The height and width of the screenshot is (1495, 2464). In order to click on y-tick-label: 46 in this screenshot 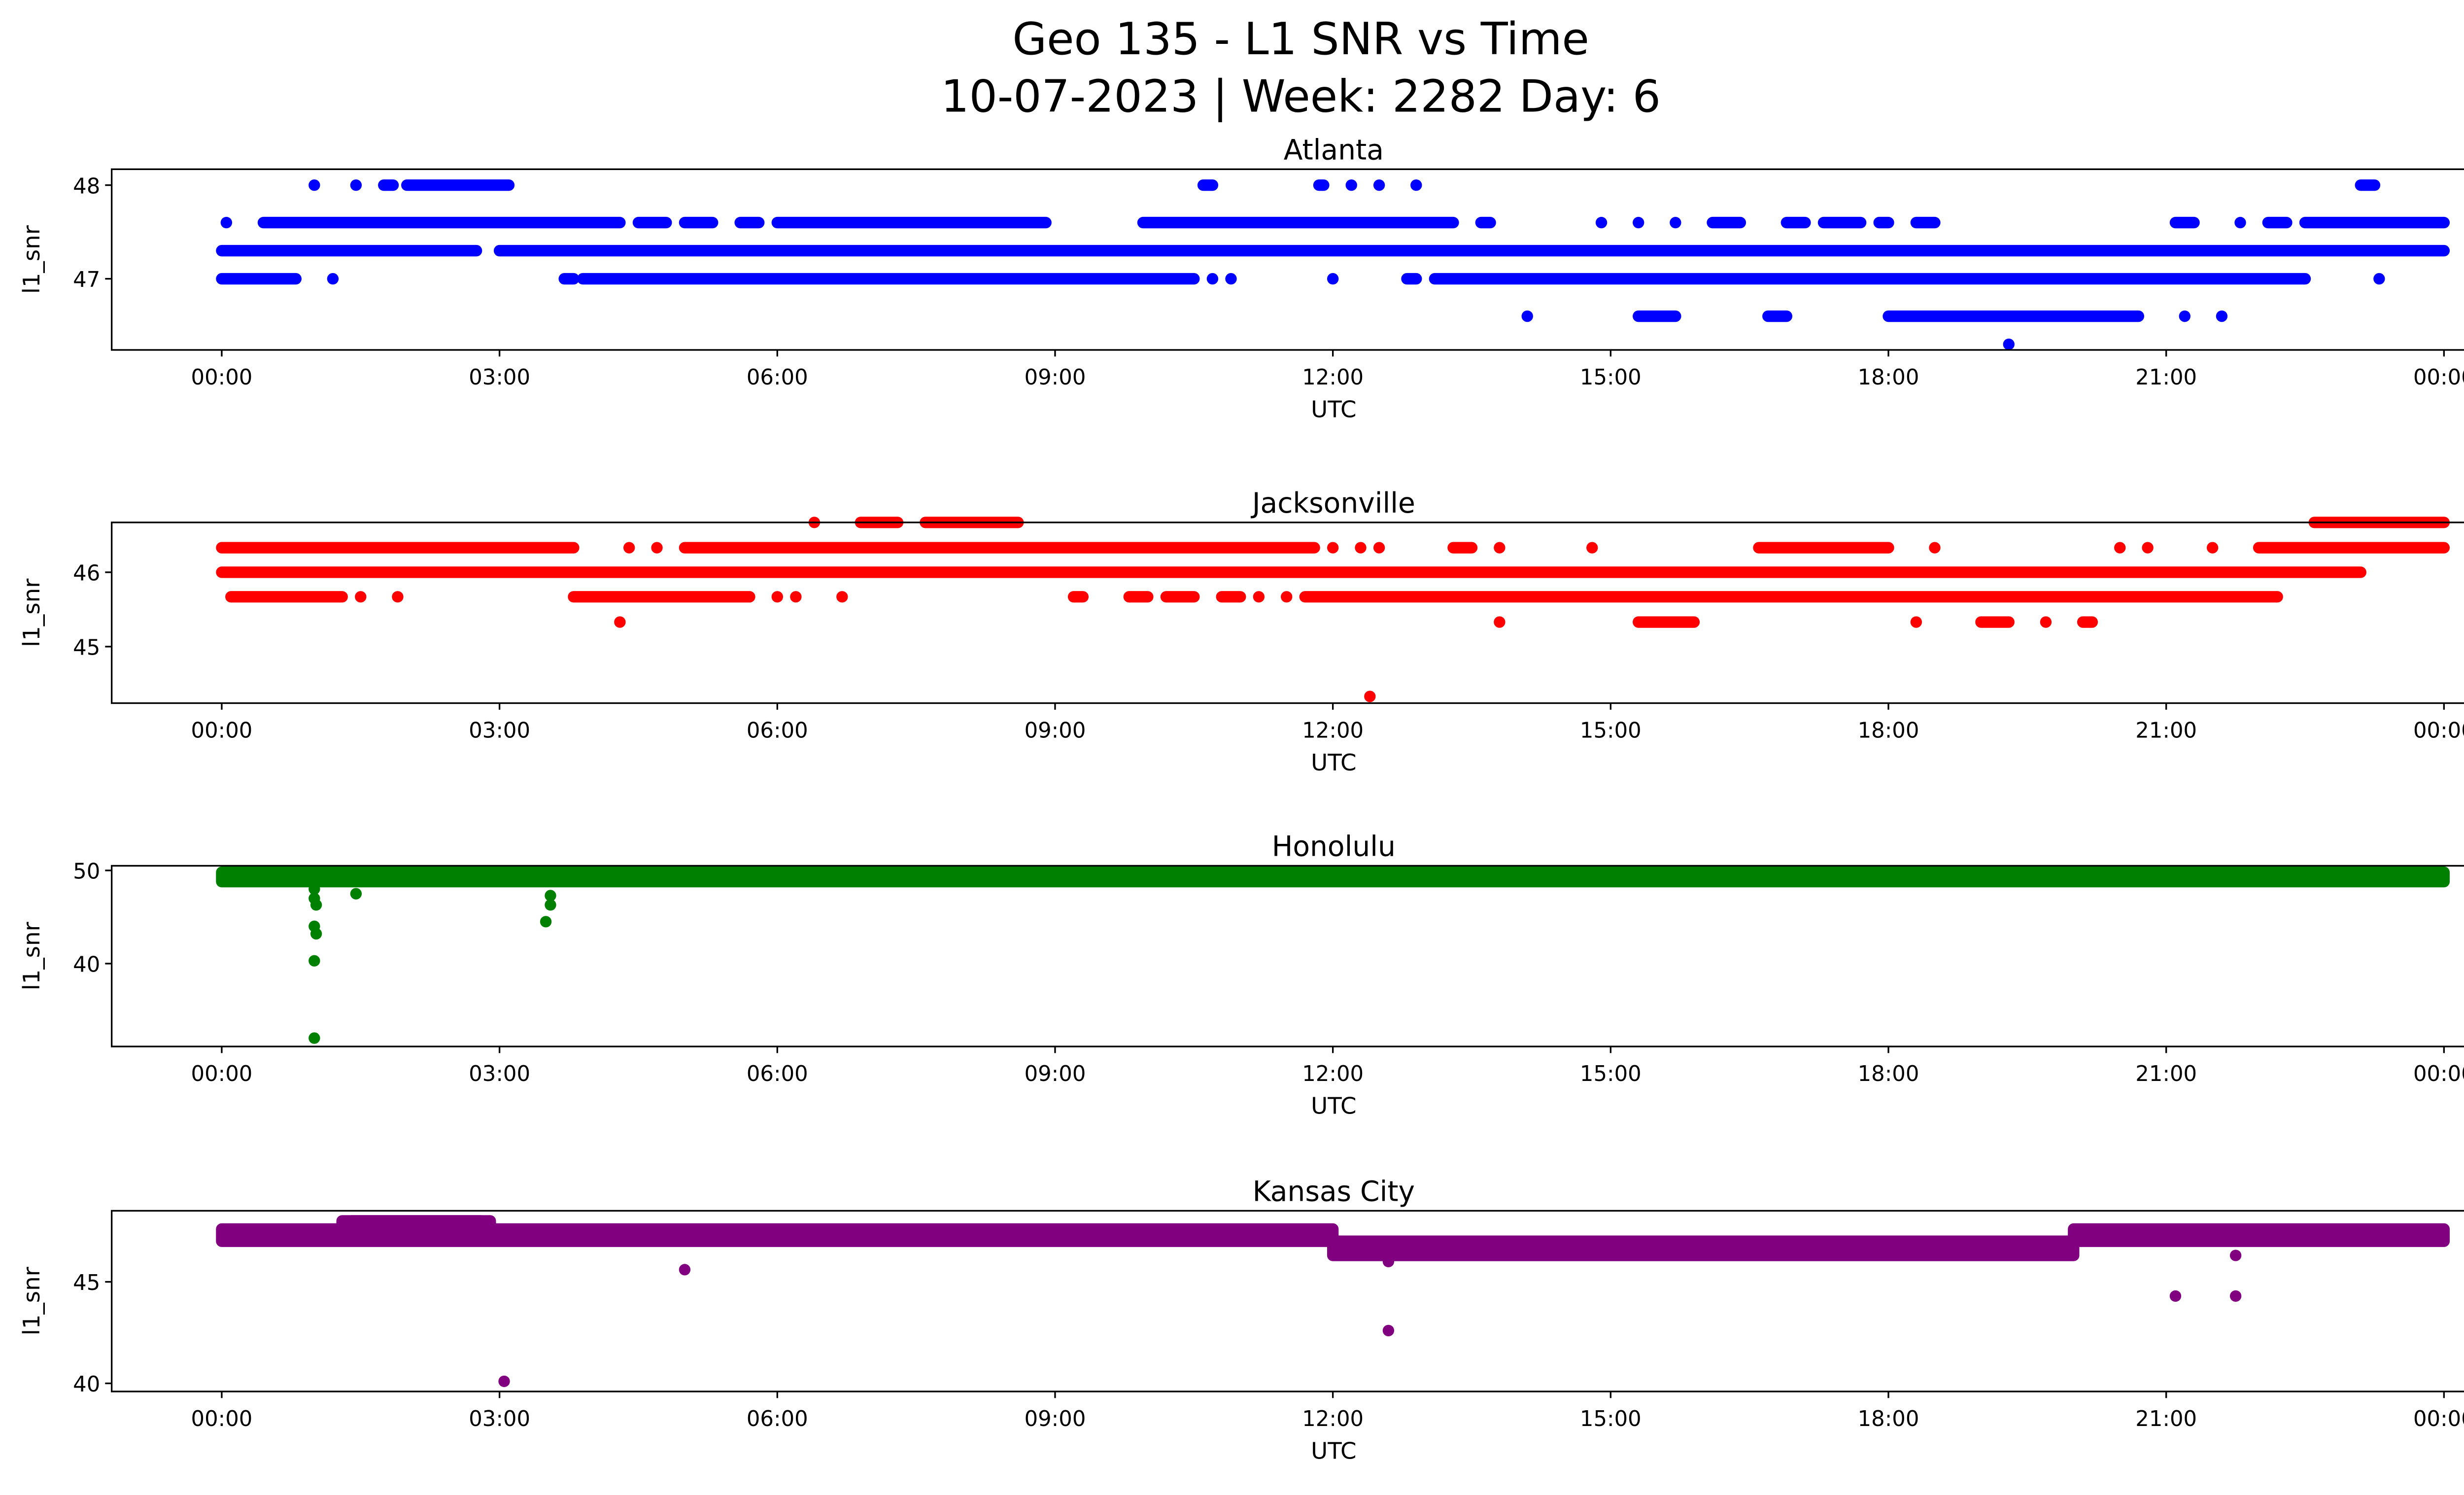, I will do `click(86, 573)`.